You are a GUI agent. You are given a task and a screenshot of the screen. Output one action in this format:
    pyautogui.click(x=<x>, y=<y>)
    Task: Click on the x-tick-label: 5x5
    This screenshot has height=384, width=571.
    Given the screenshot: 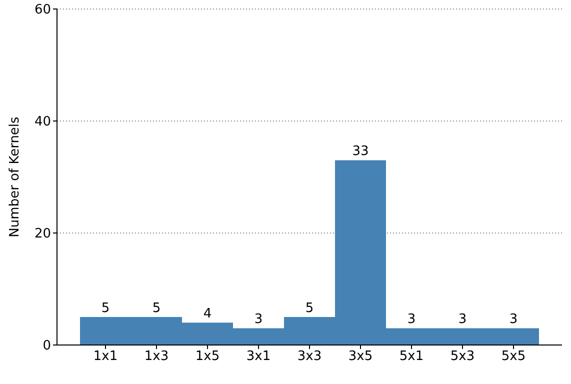 What is the action you would take?
    pyautogui.click(x=513, y=356)
    